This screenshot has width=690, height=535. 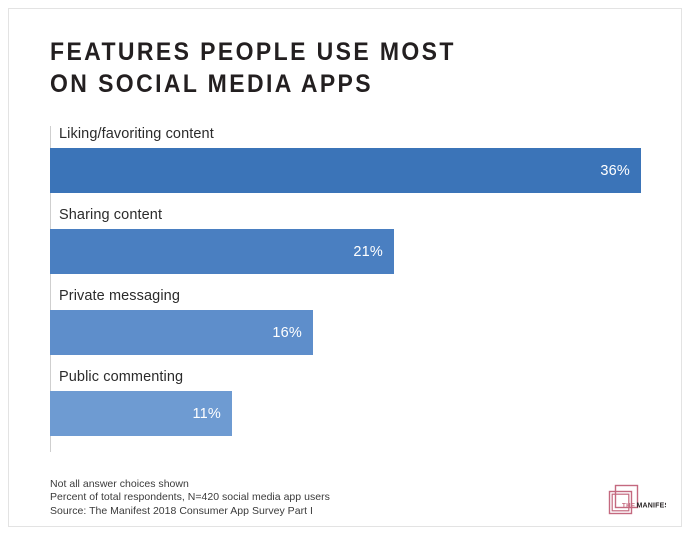 What do you see at coordinates (253, 52) in the screenshot?
I see `page-title-line-1: FEATURES PEOPLE USE MOST` at bounding box center [253, 52].